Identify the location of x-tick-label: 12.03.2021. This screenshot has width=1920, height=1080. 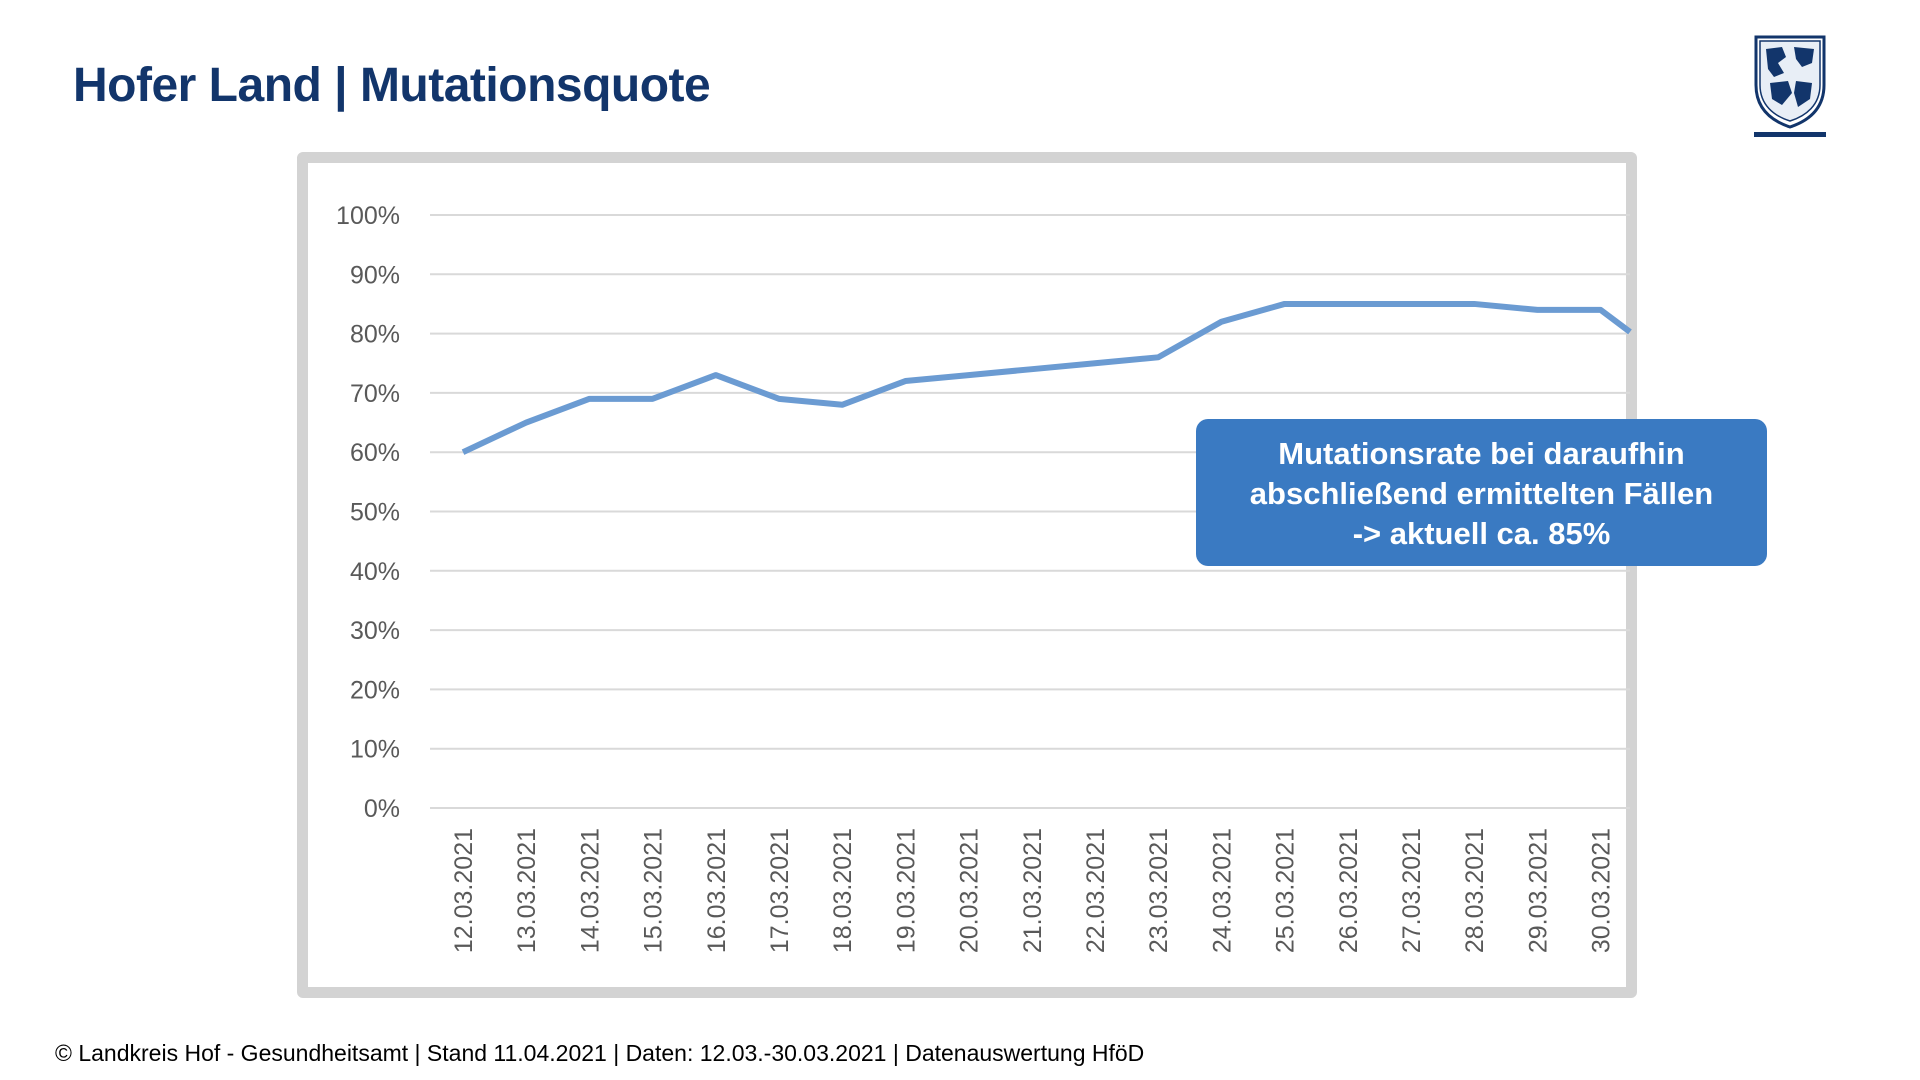
(464, 890).